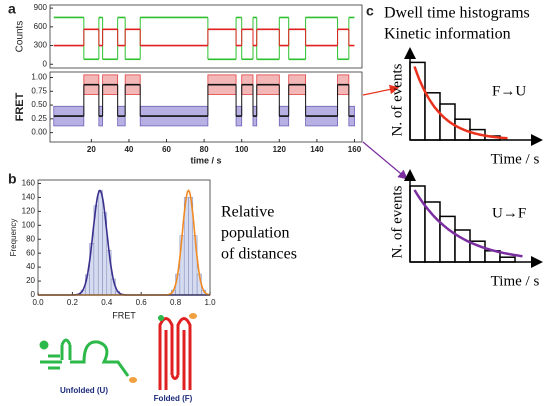 The width and height of the screenshot is (552, 406). Describe the element at coordinates (124, 315) in the screenshot. I see `x-axis-label: FRET` at that location.